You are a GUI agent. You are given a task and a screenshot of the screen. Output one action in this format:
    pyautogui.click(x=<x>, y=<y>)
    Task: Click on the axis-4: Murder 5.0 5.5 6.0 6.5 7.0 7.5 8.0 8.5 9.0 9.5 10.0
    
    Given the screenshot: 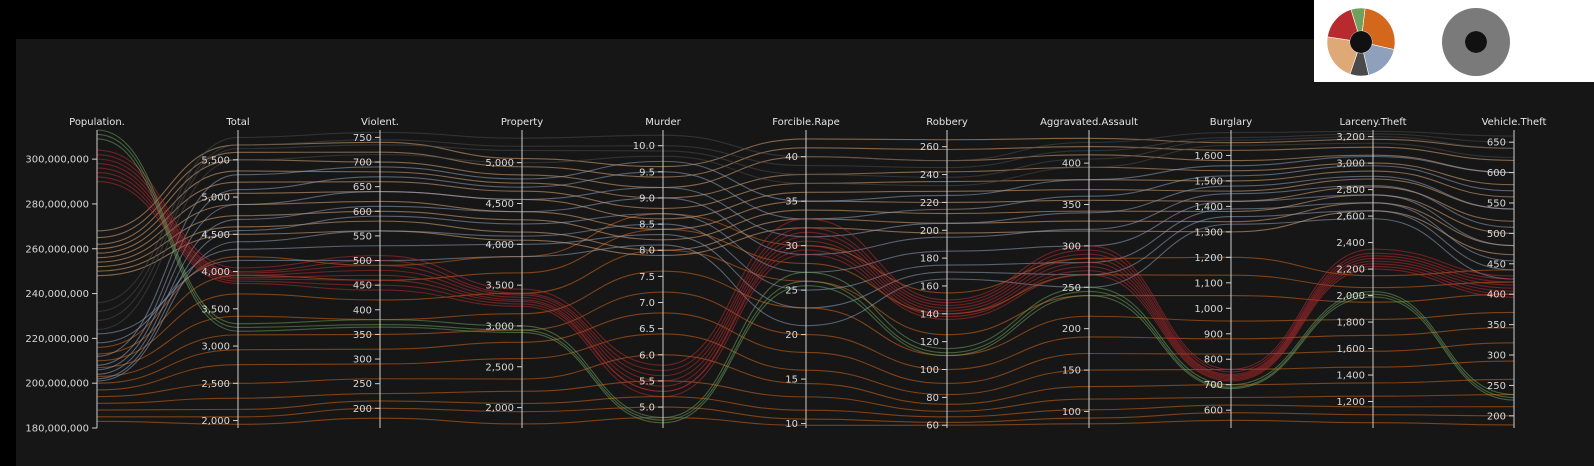 What is the action you would take?
    pyautogui.click(x=657, y=272)
    